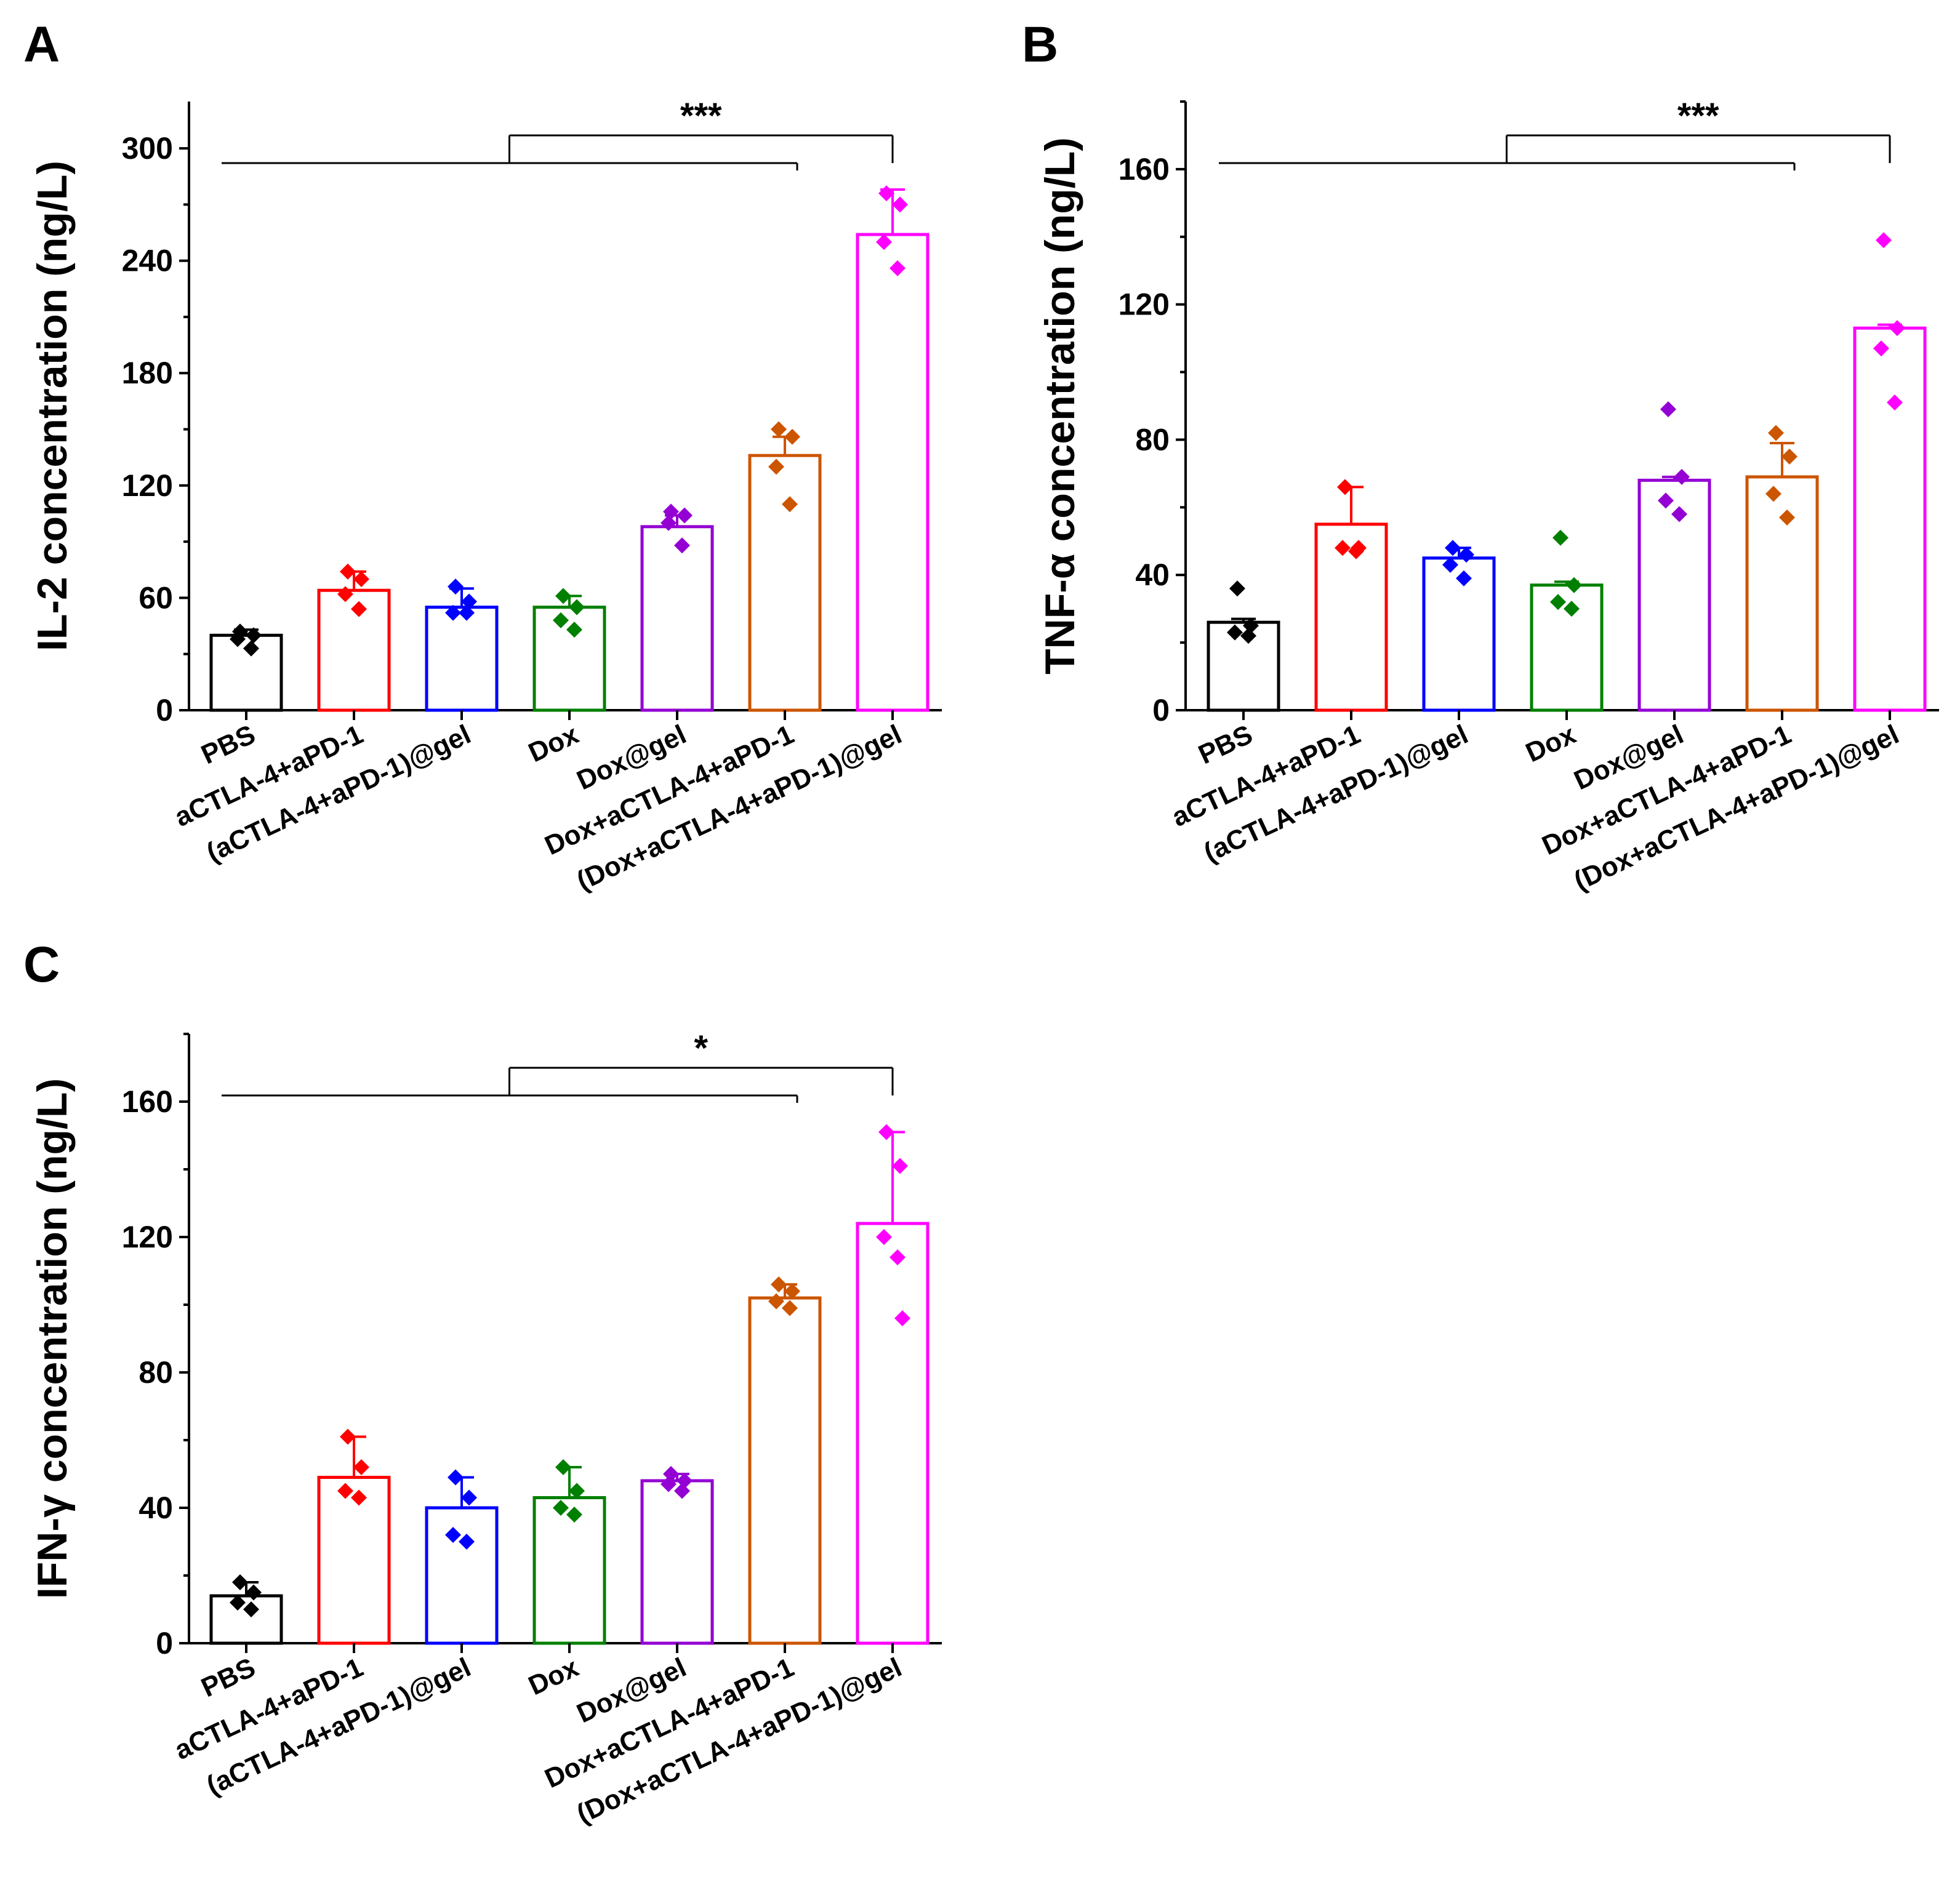  What do you see at coordinates (41, 45) in the screenshot?
I see `panel-letter-a: A` at bounding box center [41, 45].